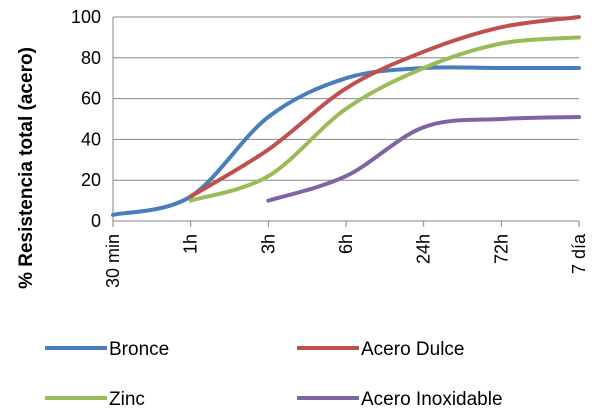  What do you see at coordinates (413, 349) in the screenshot?
I see `legend-label: Acero Dulce` at bounding box center [413, 349].